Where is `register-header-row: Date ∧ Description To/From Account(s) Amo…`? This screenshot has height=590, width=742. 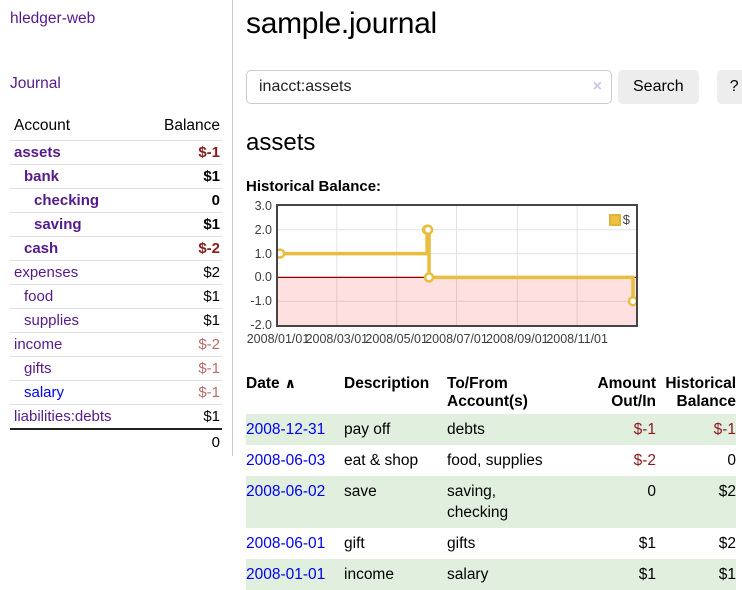
register-header-row: Date ∧ Description To/From Account(s) Amo… is located at coordinates (491, 393).